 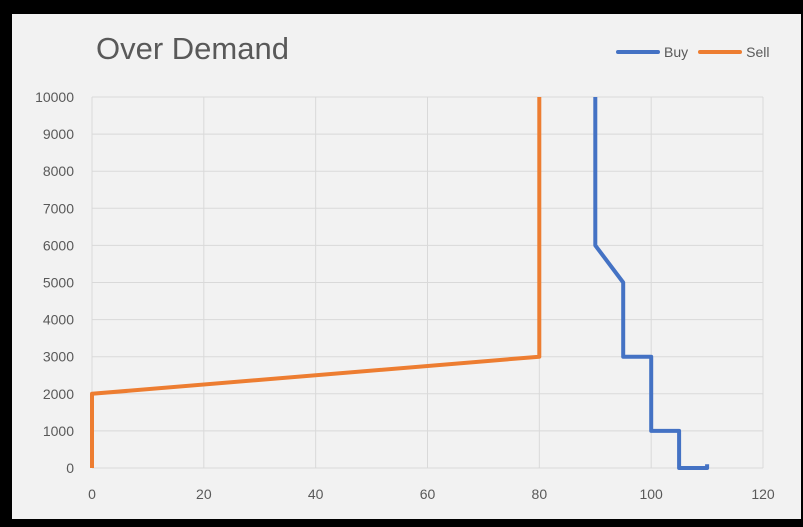 I want to click on x-tick-label-1: 20, so click(x=204, y=494).